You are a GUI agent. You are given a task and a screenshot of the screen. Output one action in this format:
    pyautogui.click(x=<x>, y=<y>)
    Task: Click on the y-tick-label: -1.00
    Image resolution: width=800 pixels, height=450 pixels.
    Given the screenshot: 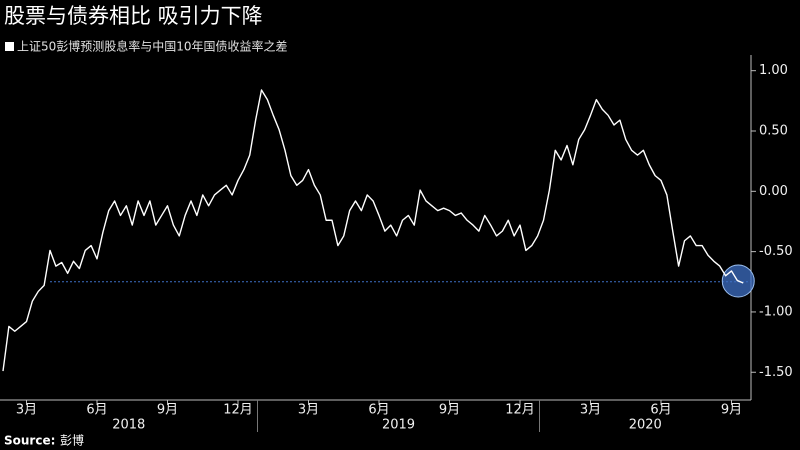 What is the action you would take?
    pyautogui.click(x=776, y=311)
    